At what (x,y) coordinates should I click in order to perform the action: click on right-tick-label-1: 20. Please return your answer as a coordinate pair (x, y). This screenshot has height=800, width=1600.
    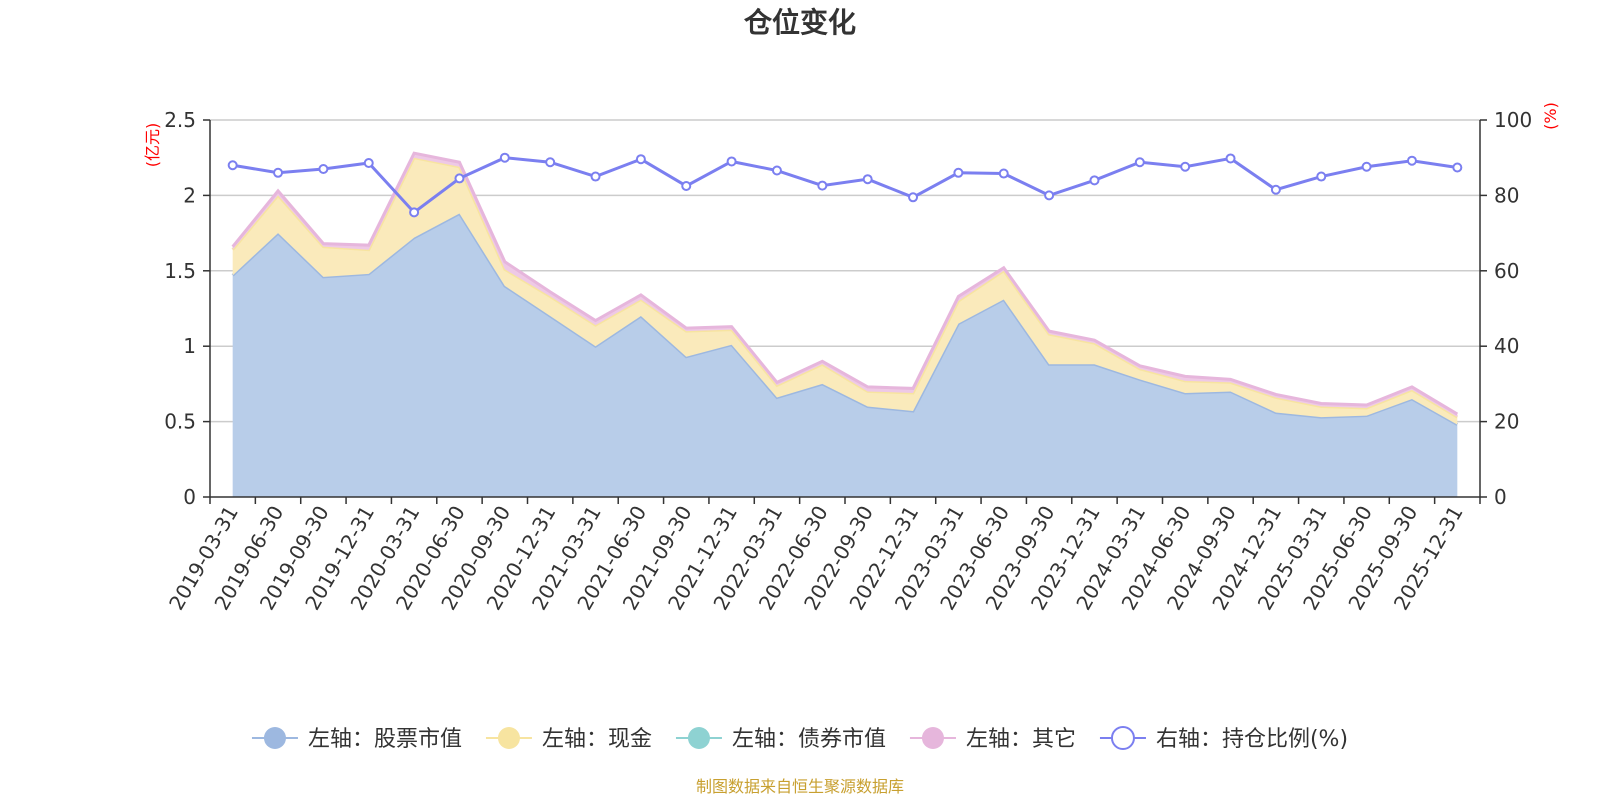
    Looking at the image, I should click on (1506, 422).